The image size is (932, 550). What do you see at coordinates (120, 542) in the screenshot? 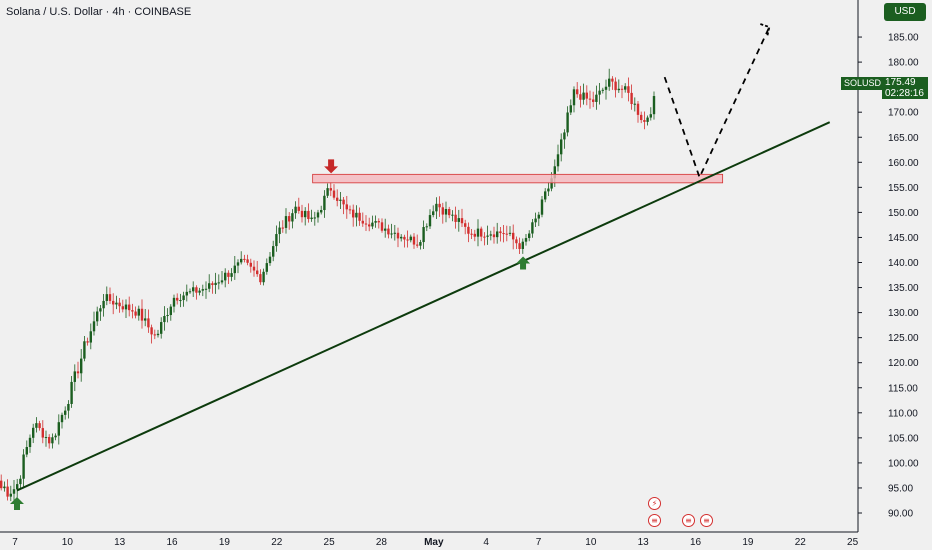
I see `time-tick-label: 13` at bounding box center [120, 542].